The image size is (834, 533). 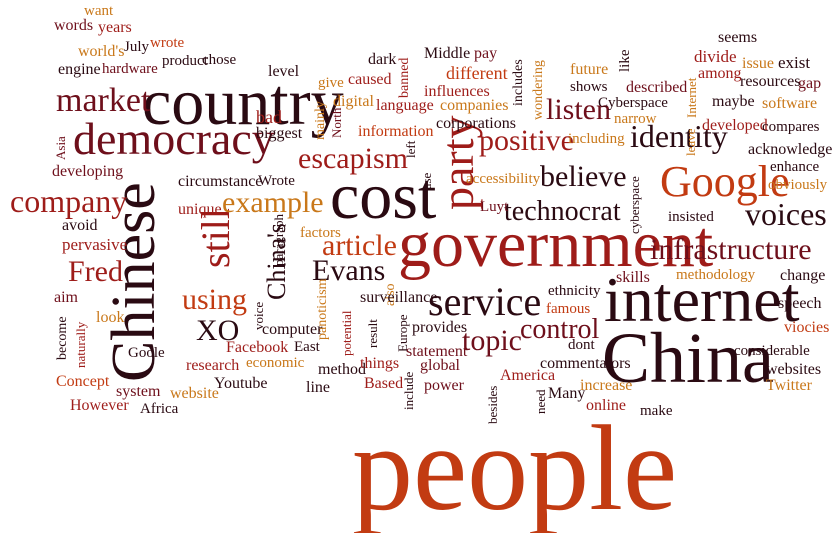 I want to click on word-besides: besides, so click(x=492, y=404).